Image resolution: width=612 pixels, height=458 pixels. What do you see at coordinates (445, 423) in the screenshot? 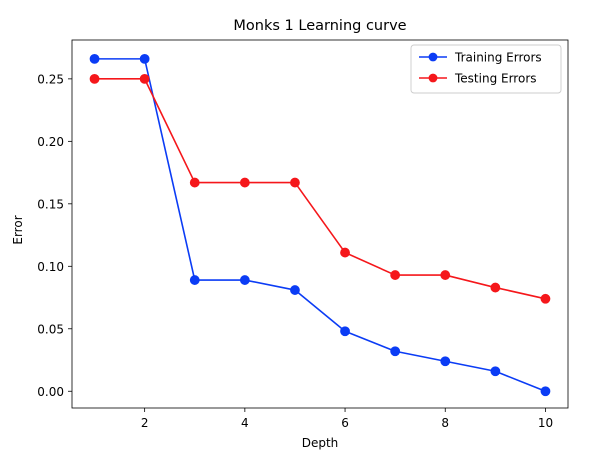
I see `x-tick-label: 8` at bounding box center [445, 423].